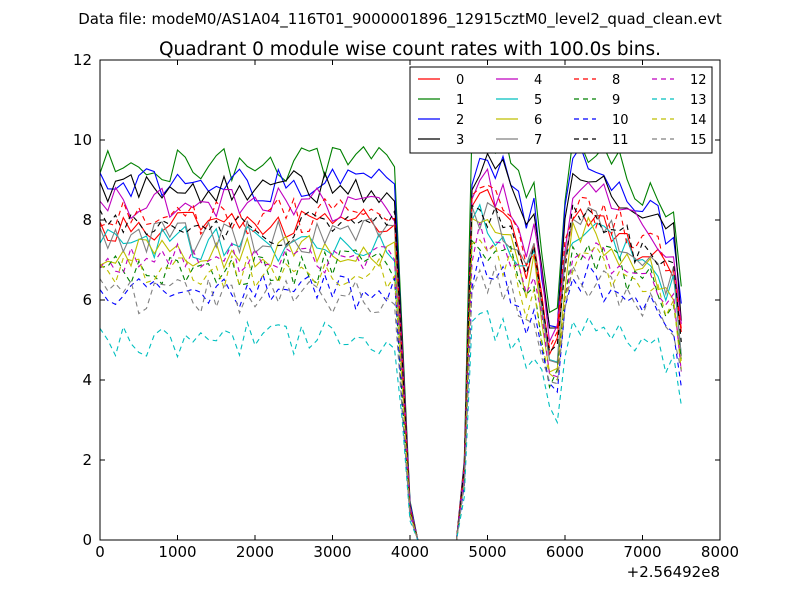 Image resolution: width=800 pixels, height=600 pixels. Describe the element at coordinates (616, 100) in the screenshot. I see `legend-label-9: 9` at that location.